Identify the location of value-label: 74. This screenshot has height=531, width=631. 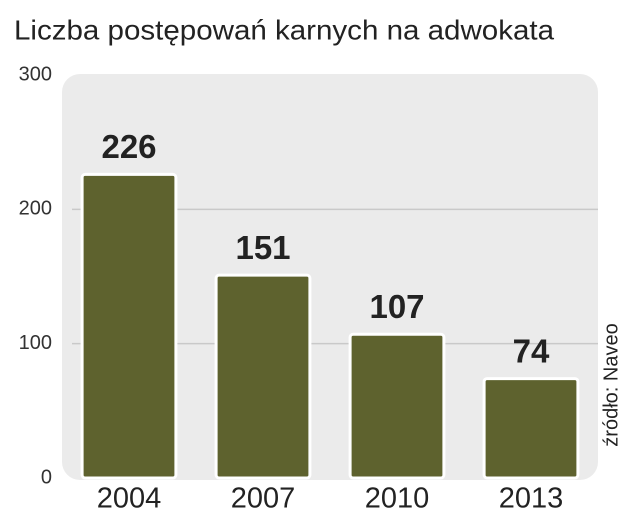
(531, 350).